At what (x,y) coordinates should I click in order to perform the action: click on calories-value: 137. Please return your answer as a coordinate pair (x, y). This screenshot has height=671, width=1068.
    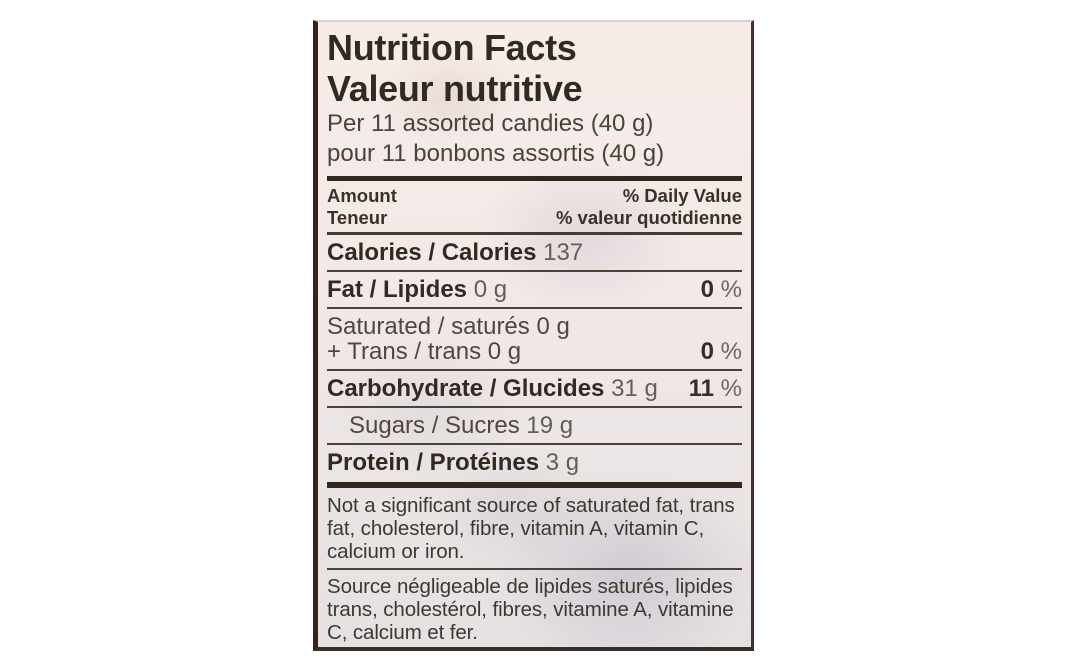
    Looking at the image, I should click on (563, 252).